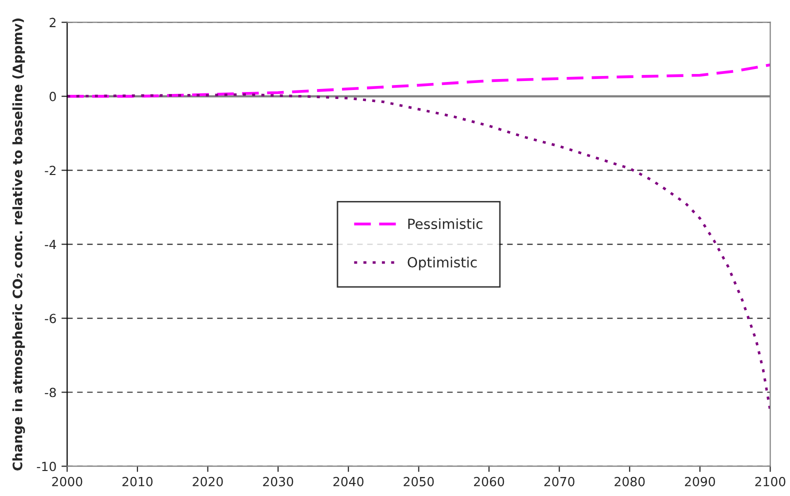 Image resolution: width=790 pixels, height=496 pixels. I want to click on line-series, so click(418, 80).